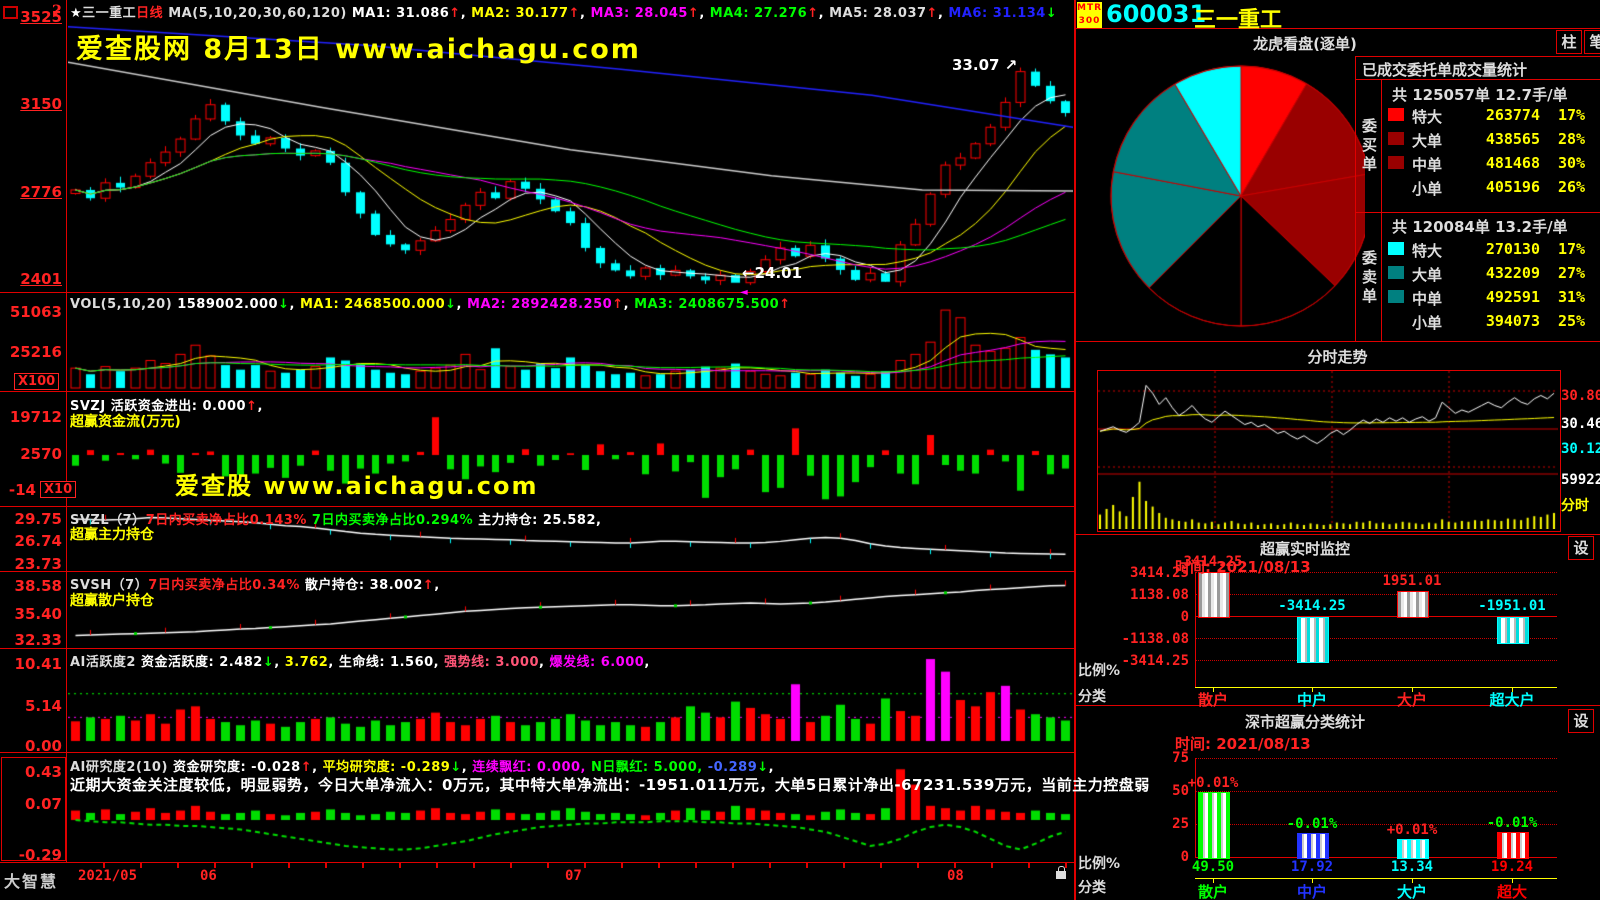  Describe the element at coordinates (108, 520) in the screenshot. I see `header-segment: SVZL（7）` at that location.